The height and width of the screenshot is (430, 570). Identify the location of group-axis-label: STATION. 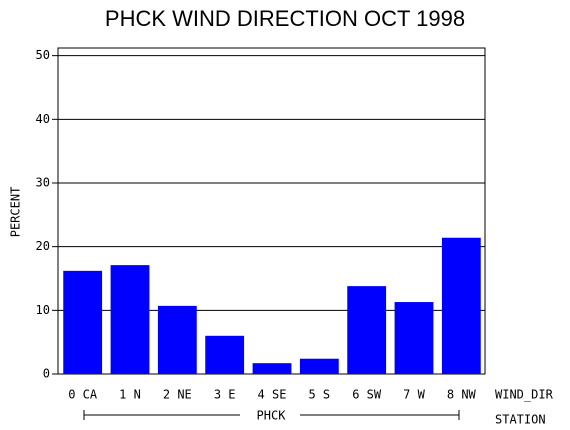
(520, 420).